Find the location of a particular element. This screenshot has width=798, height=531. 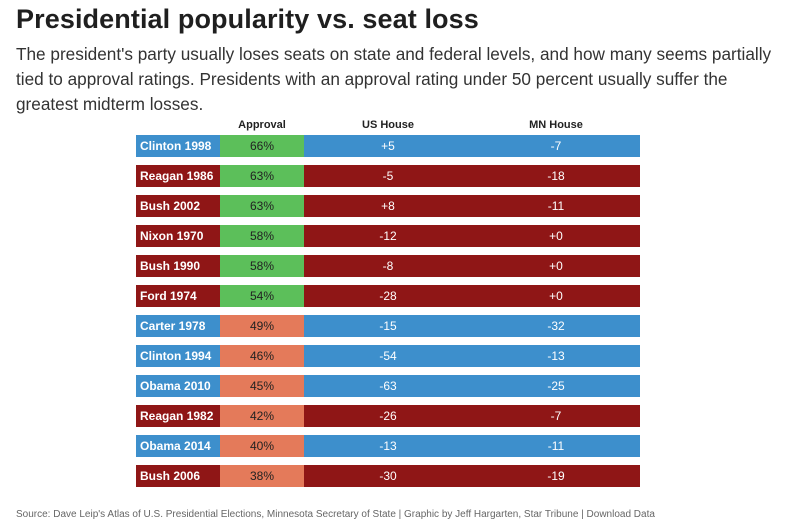

us-house-cell: -5 is located at coordinates (388, 176).